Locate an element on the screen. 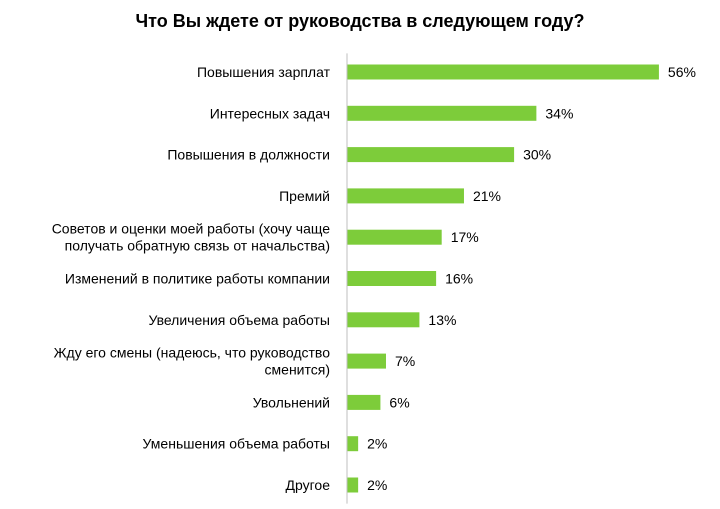  category-label-line: Другое is located at coordinates (308, 485).